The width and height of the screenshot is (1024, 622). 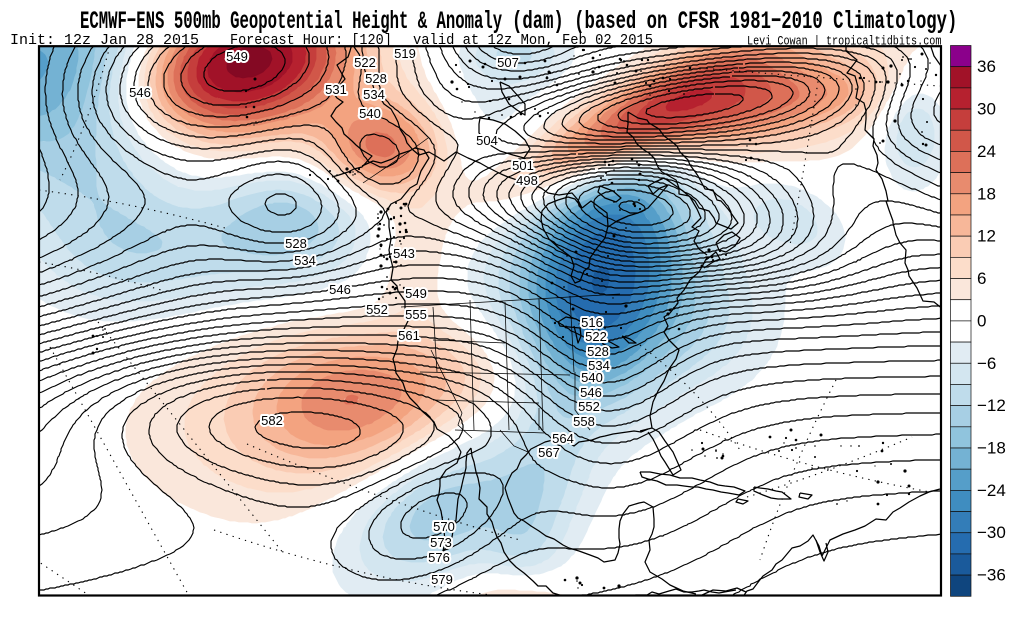 What do you see at coordinates (991, 448) in the screenshot?
I see `svg-text: −18` at bounding box center [991, 448].